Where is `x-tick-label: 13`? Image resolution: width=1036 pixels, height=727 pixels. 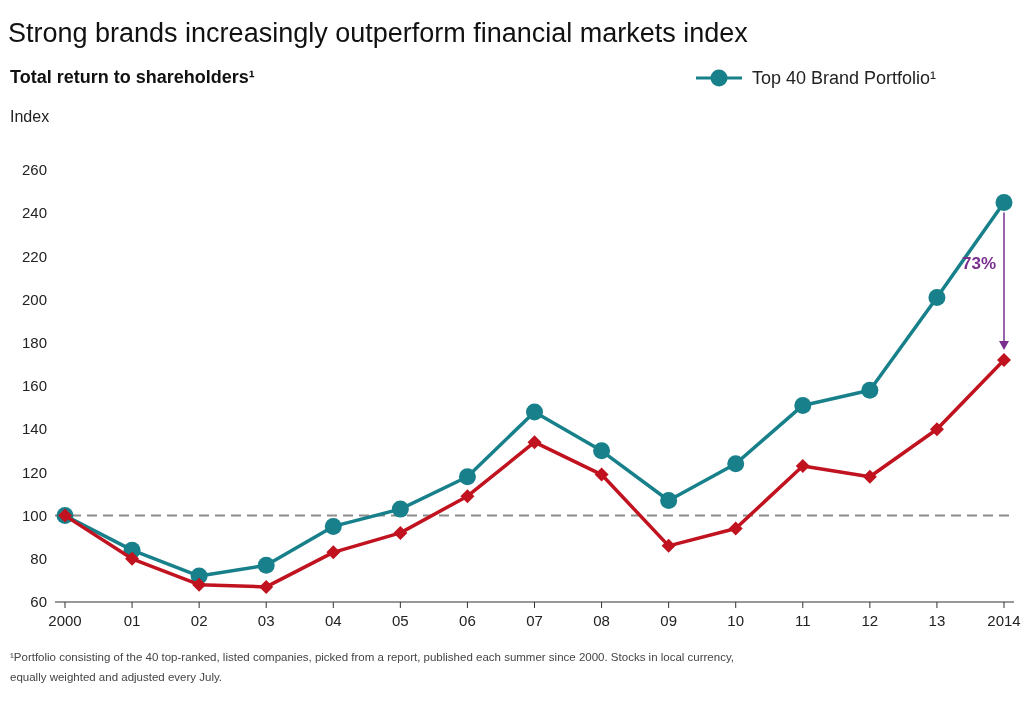 x-tick-label: 13 is located at coordinates (937, 620).